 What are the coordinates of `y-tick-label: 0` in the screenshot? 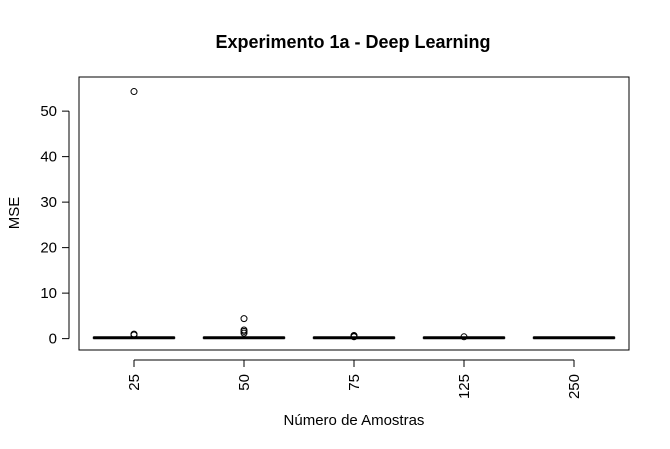 It's located at (53, 339).